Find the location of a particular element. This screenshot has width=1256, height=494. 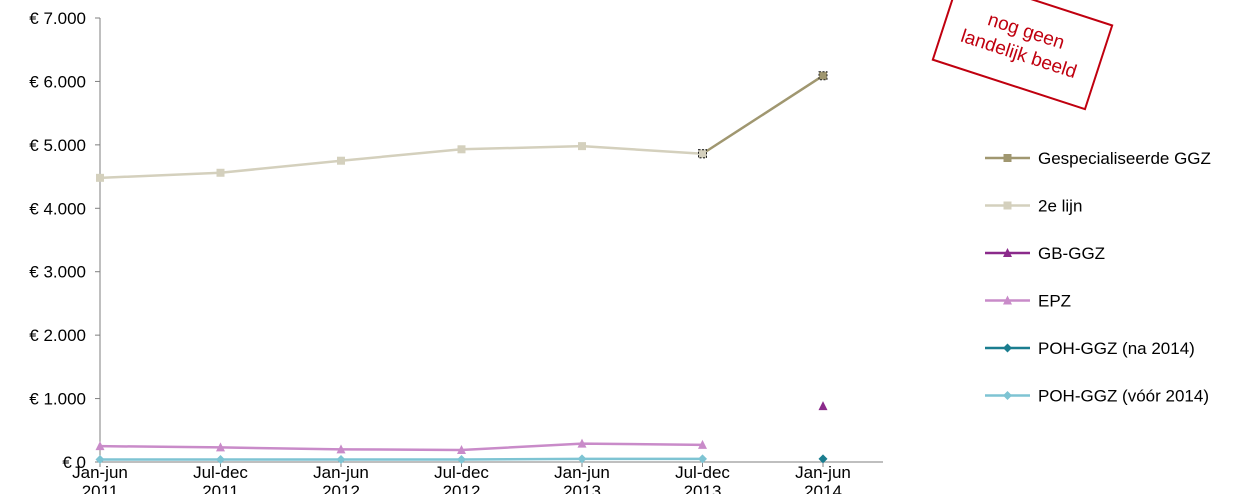

y-tick-label: € 4.000 is located at coordinates (57, 208).